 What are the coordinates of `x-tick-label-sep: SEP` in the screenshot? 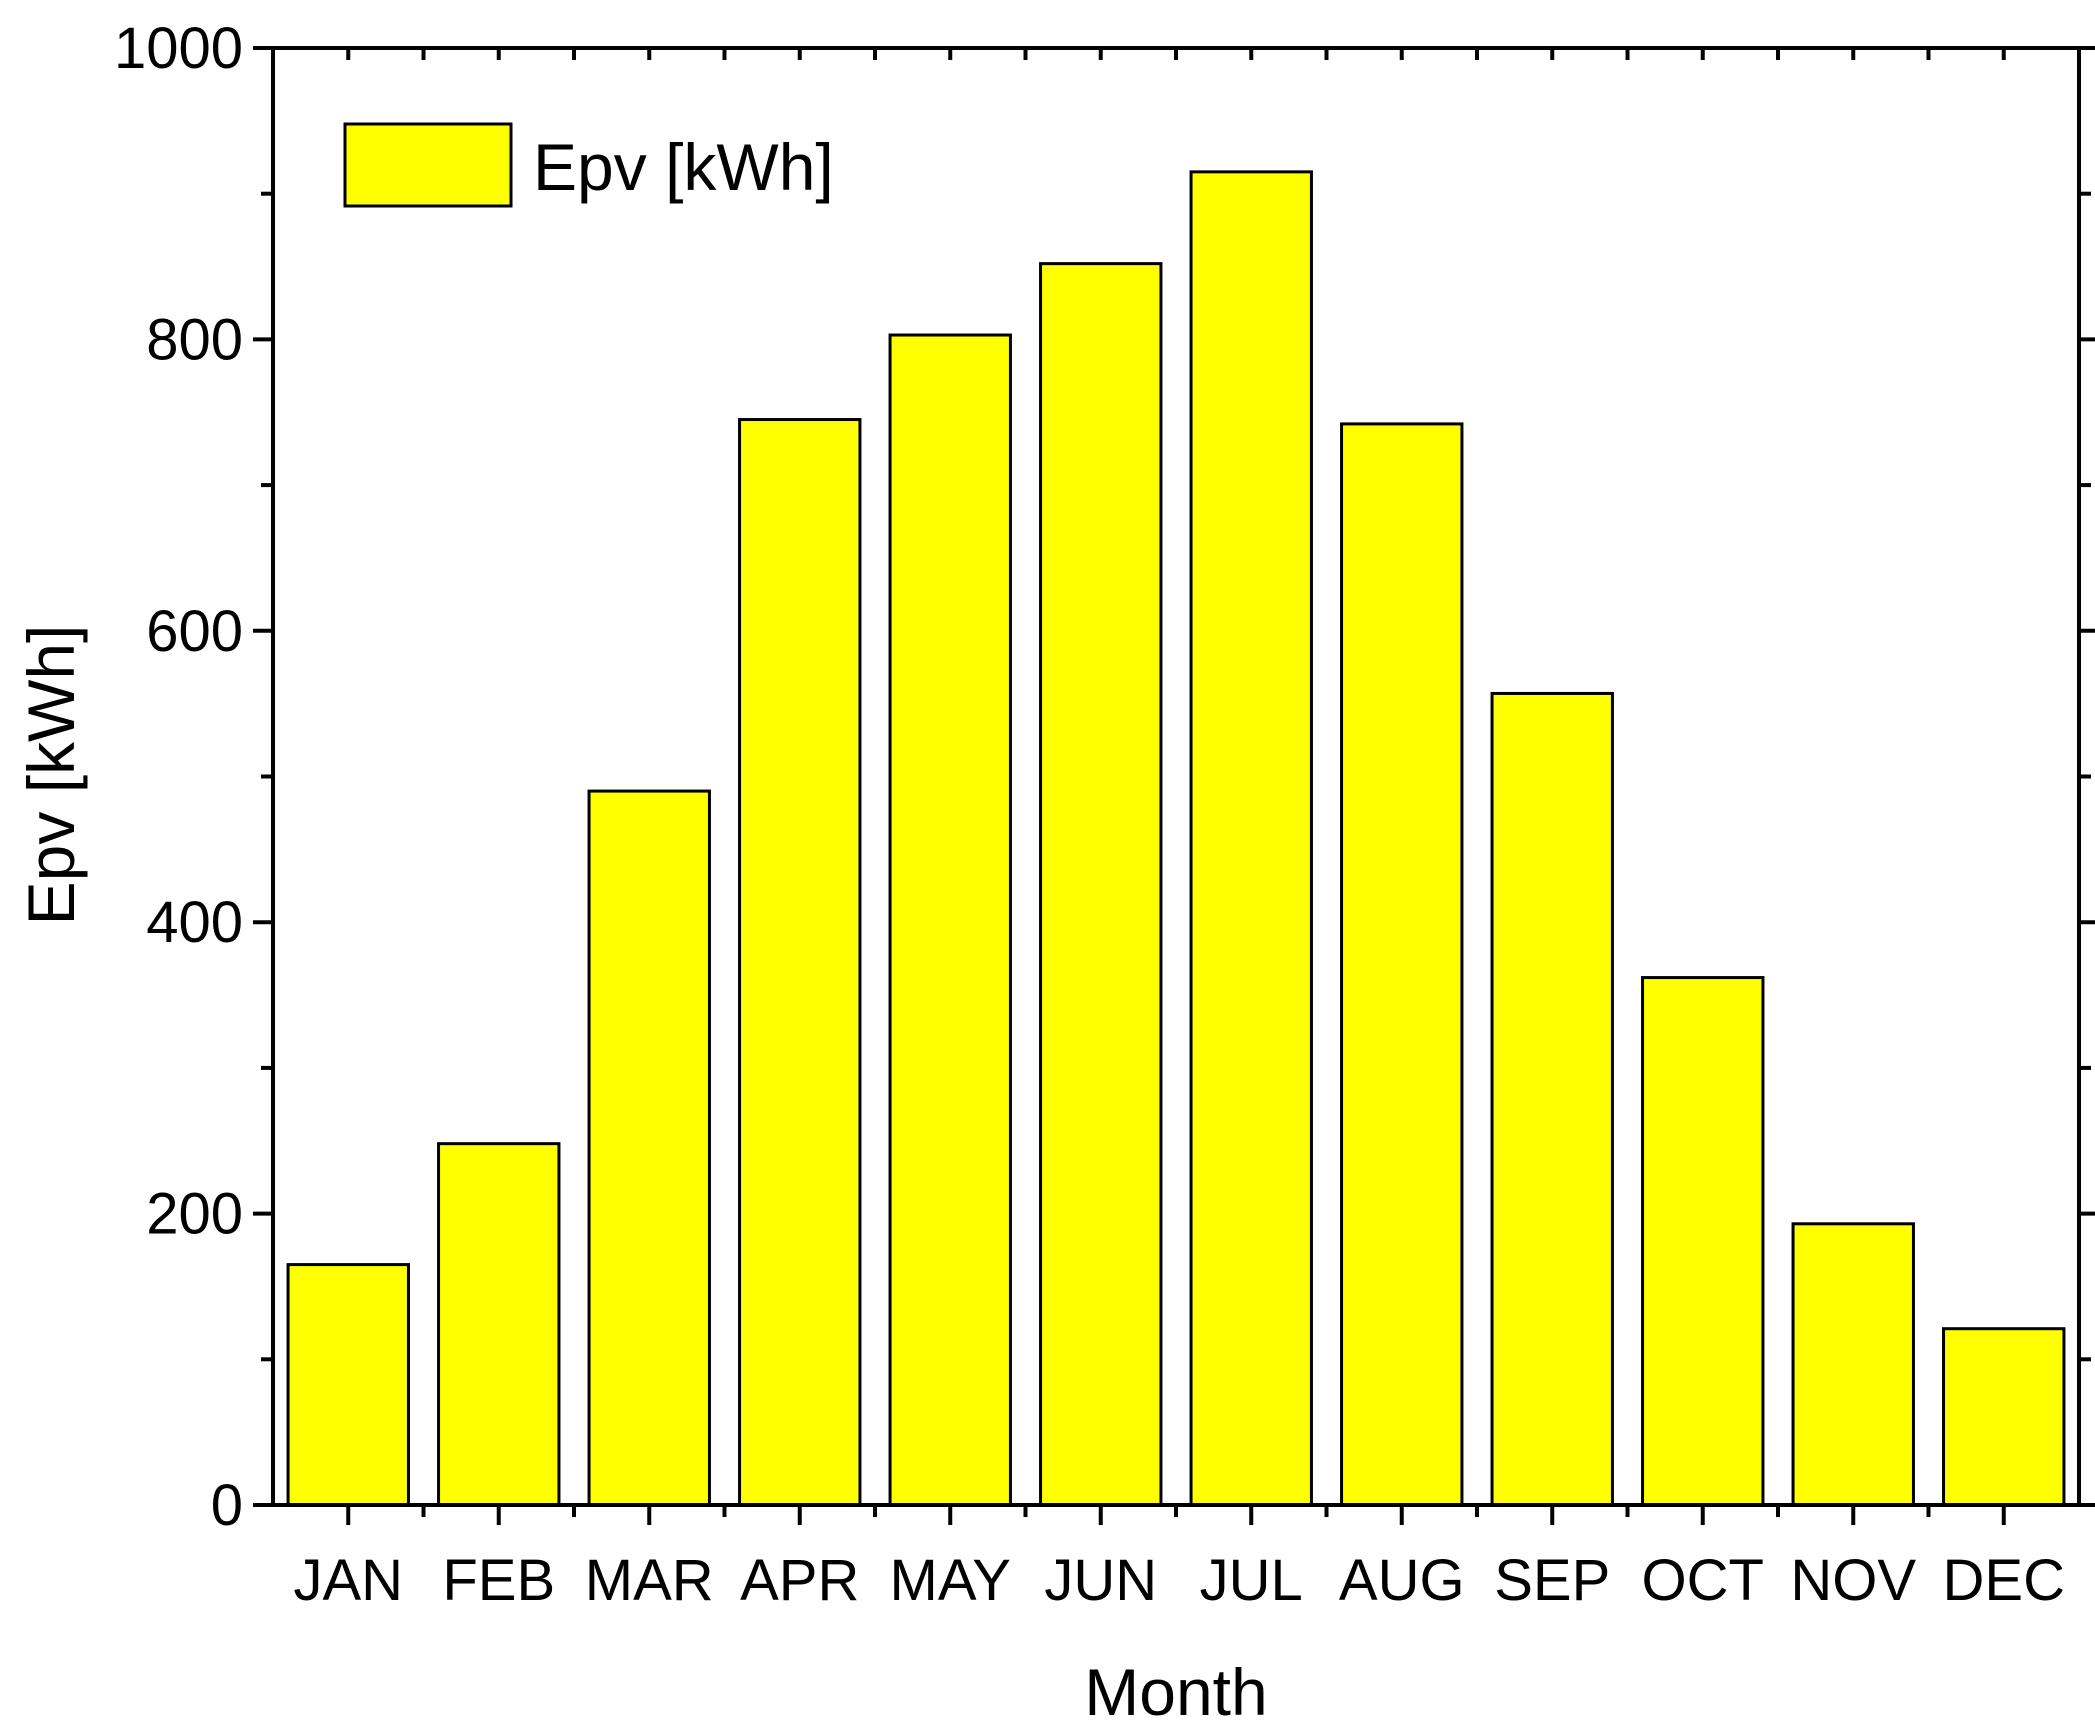 It's located at (1552, 1580).